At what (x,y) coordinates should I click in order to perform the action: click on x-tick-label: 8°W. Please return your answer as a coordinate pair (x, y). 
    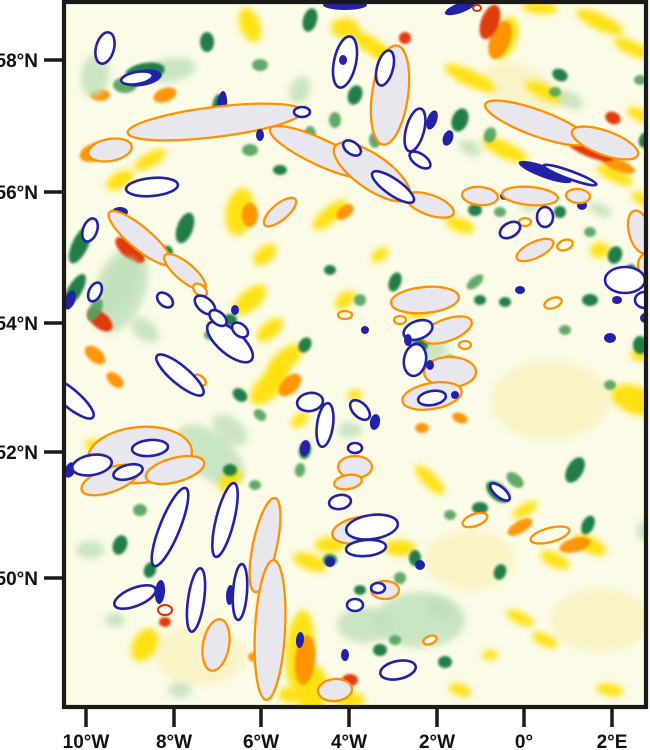
    Looking at the image, I should click on (174, 741).